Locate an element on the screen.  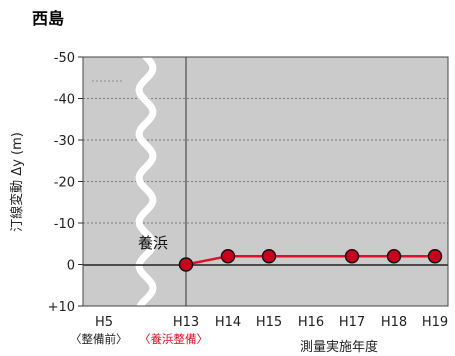
before-note: 〈整備前〉 is located at coordinates (99, 339).